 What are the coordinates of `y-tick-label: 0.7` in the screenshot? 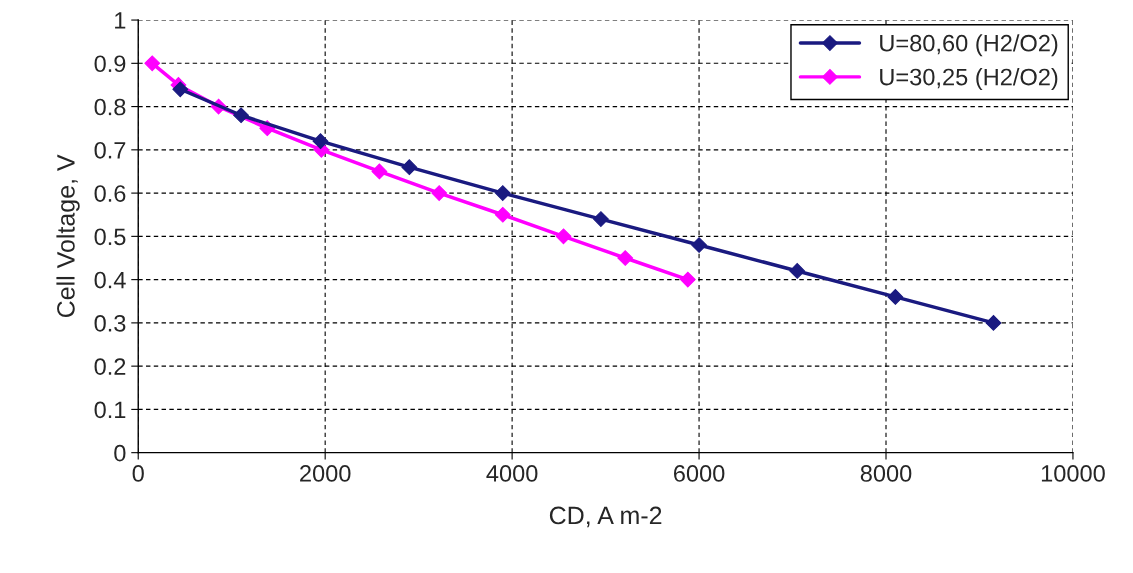 It's located at (110, 150).